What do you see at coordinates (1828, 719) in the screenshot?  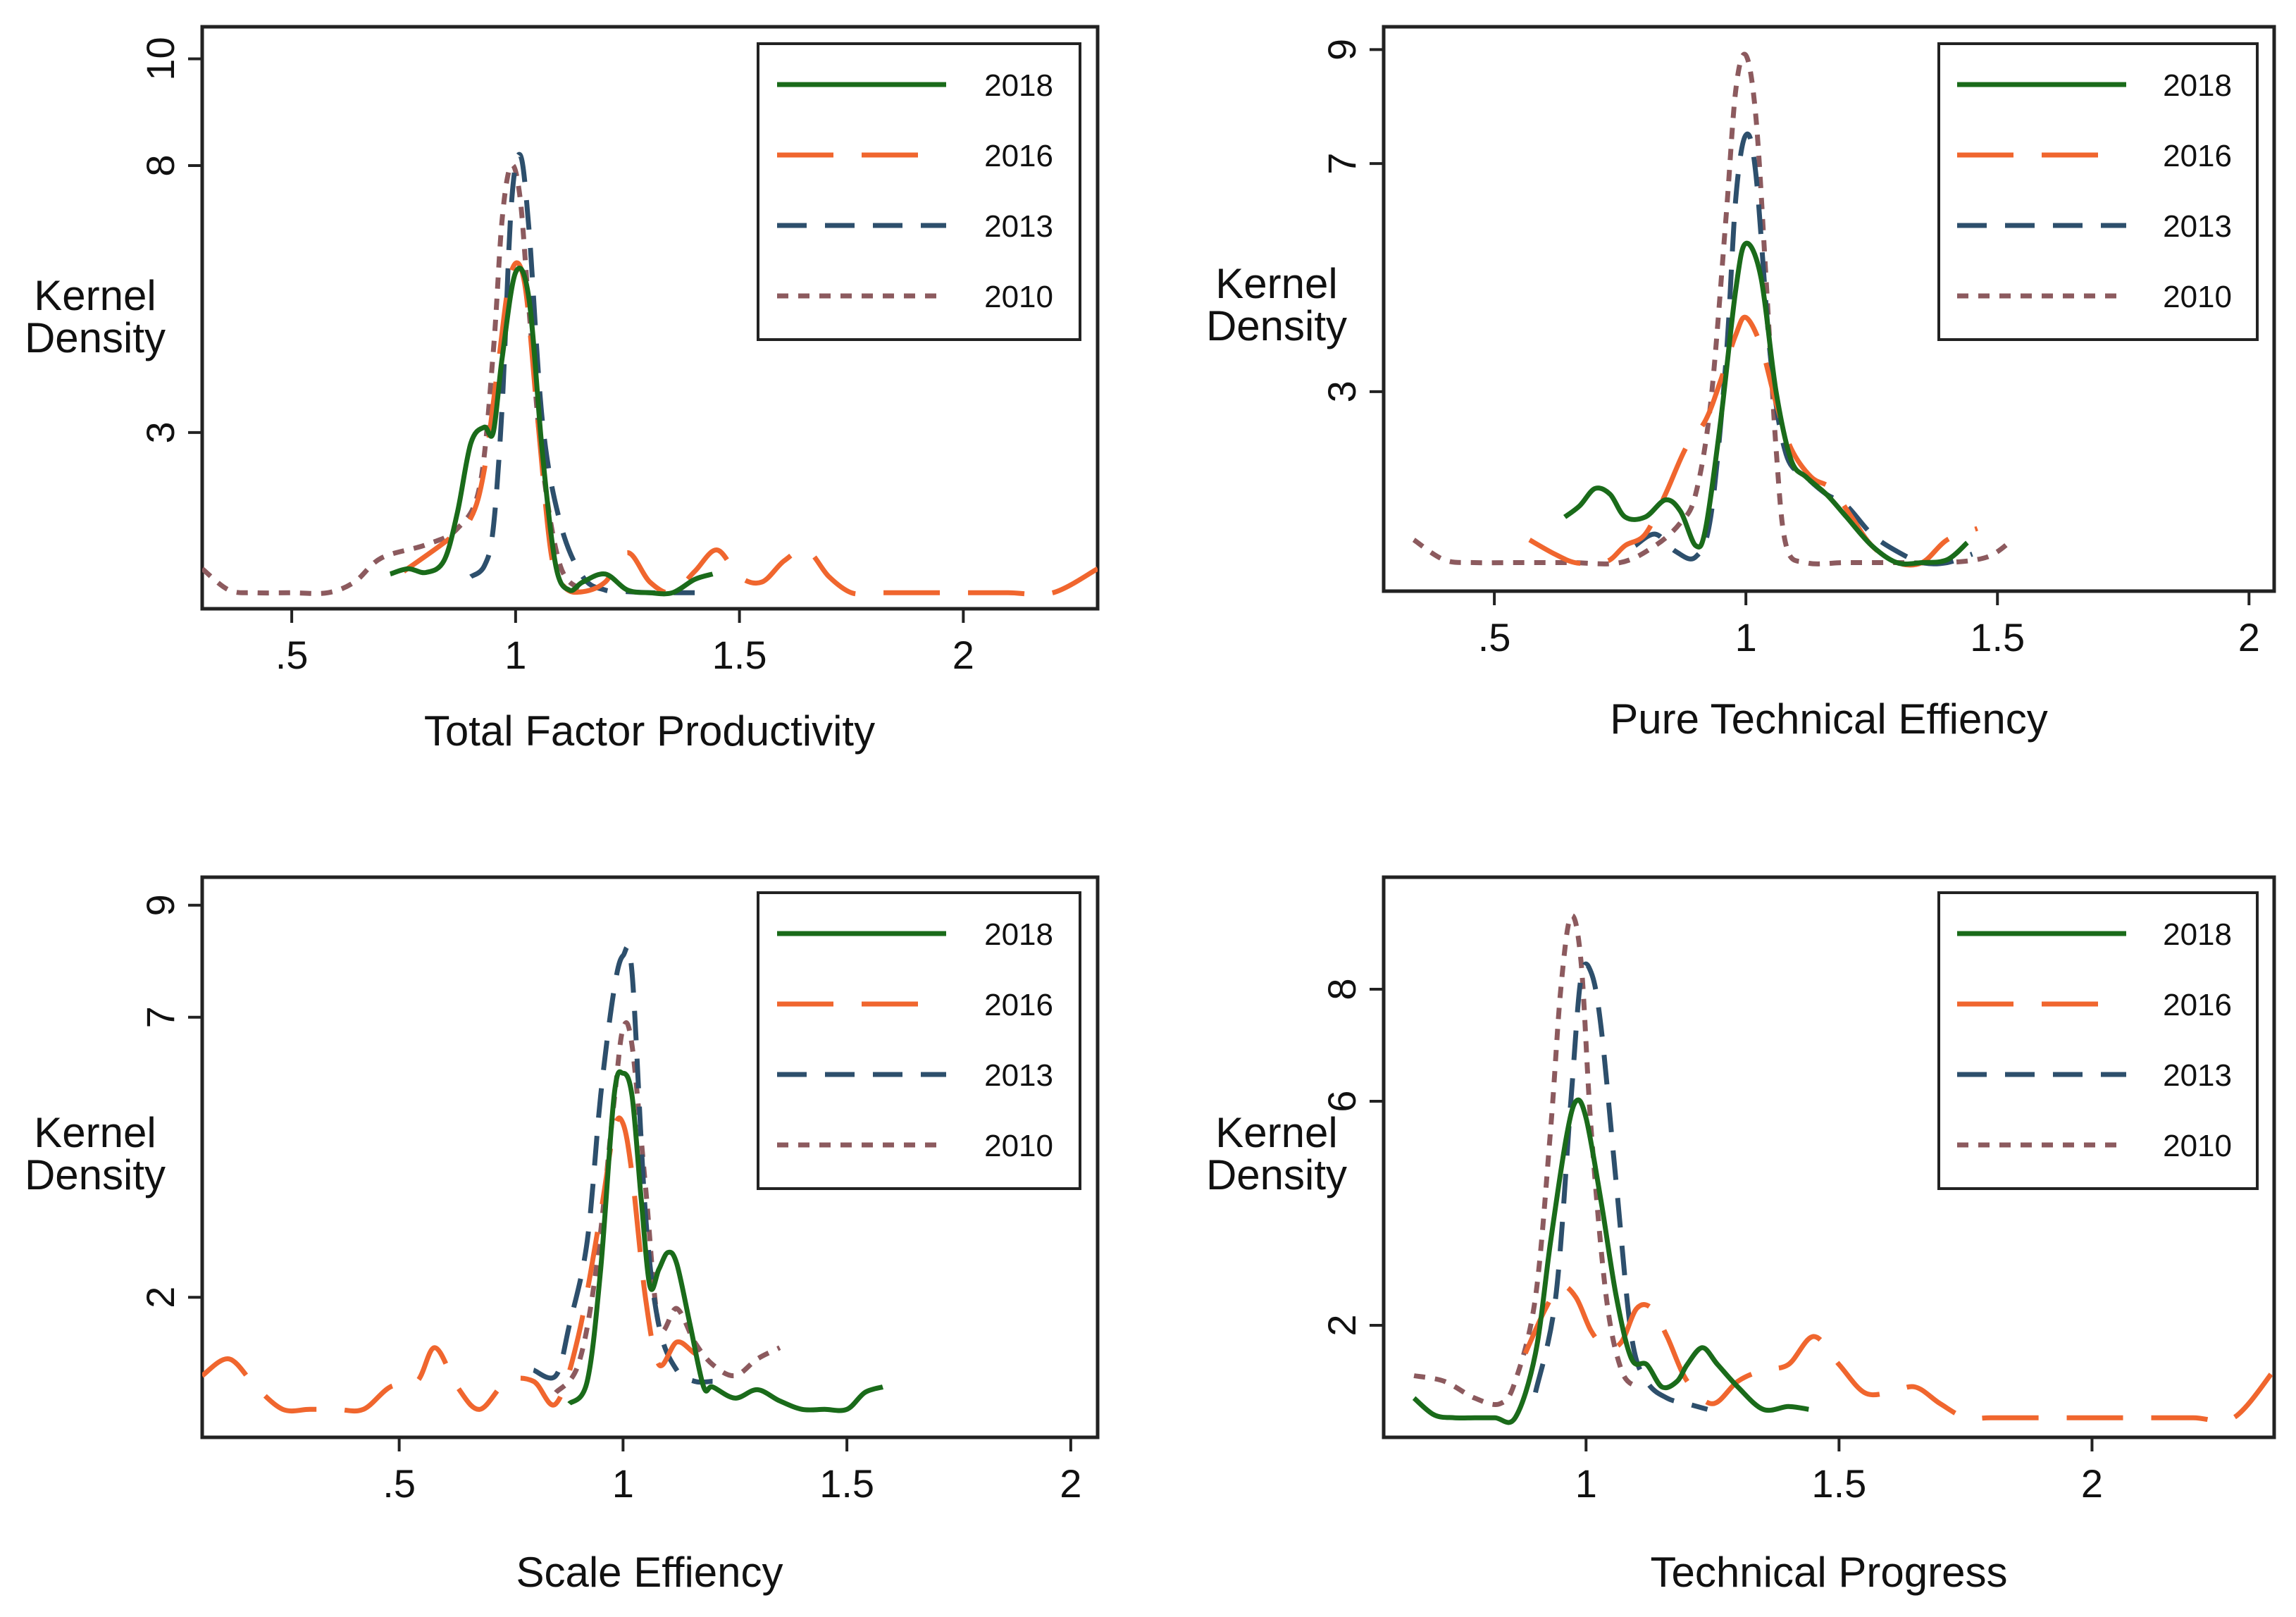 I see `x-axis-title: Pure Technical Effiency` at bounding box center [1828, 719].